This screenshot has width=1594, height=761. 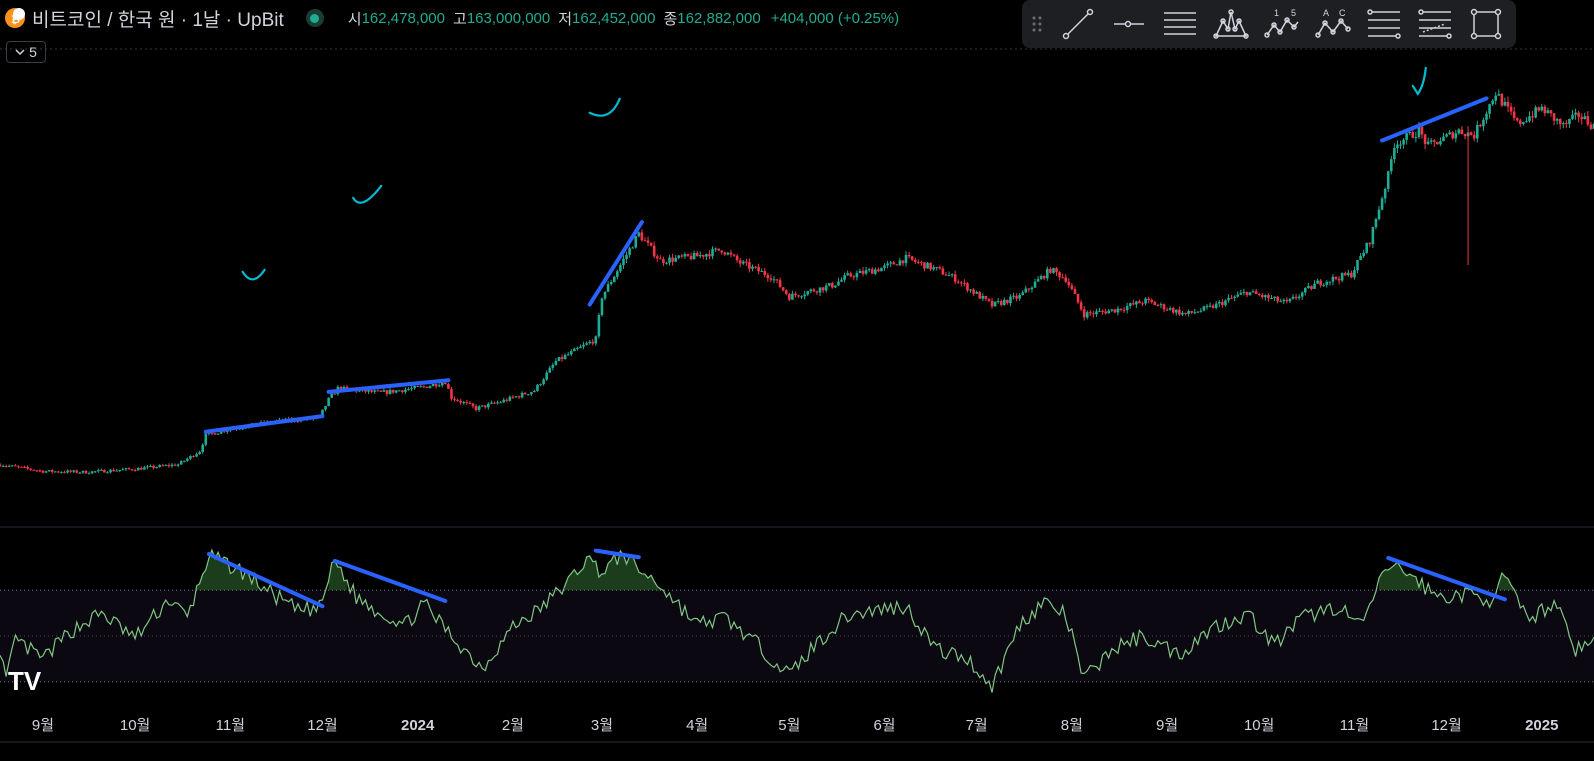 What do you see at coordinates (265, 580) in the screenshot?
I see `rsi-trendline` at bounding box center [265, 580].